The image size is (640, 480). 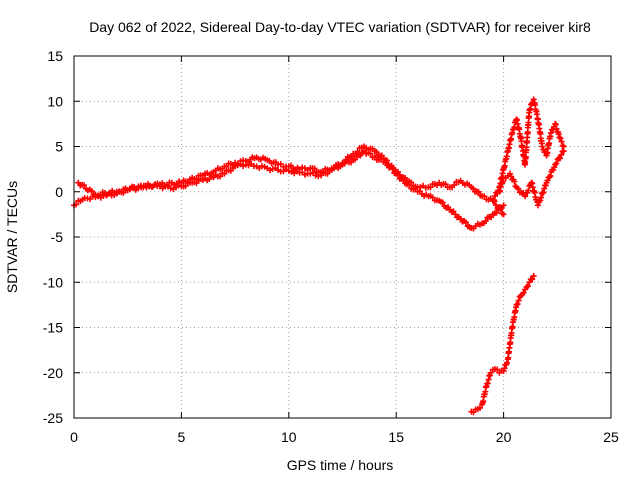 What do you see at coordinates (396, 437) in the screenshot?
I see `x-tick-label: 15` at bounding box center [396, 437].